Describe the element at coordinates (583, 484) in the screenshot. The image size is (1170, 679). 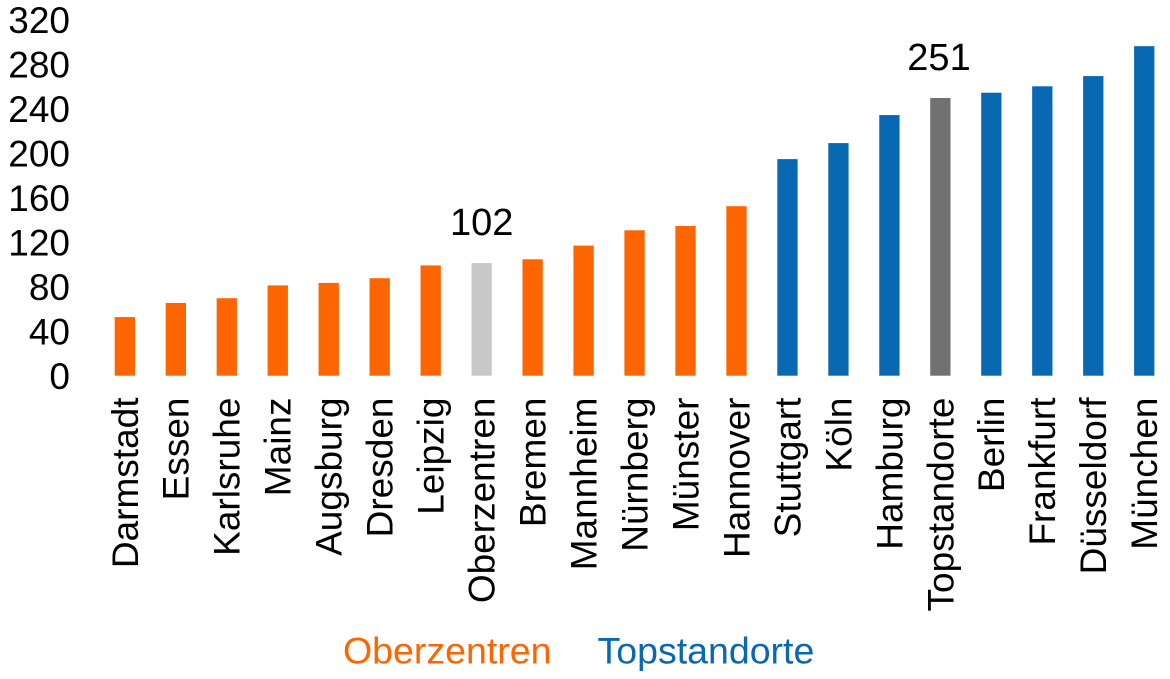
I see `svg-text: Mannheim` at that location.